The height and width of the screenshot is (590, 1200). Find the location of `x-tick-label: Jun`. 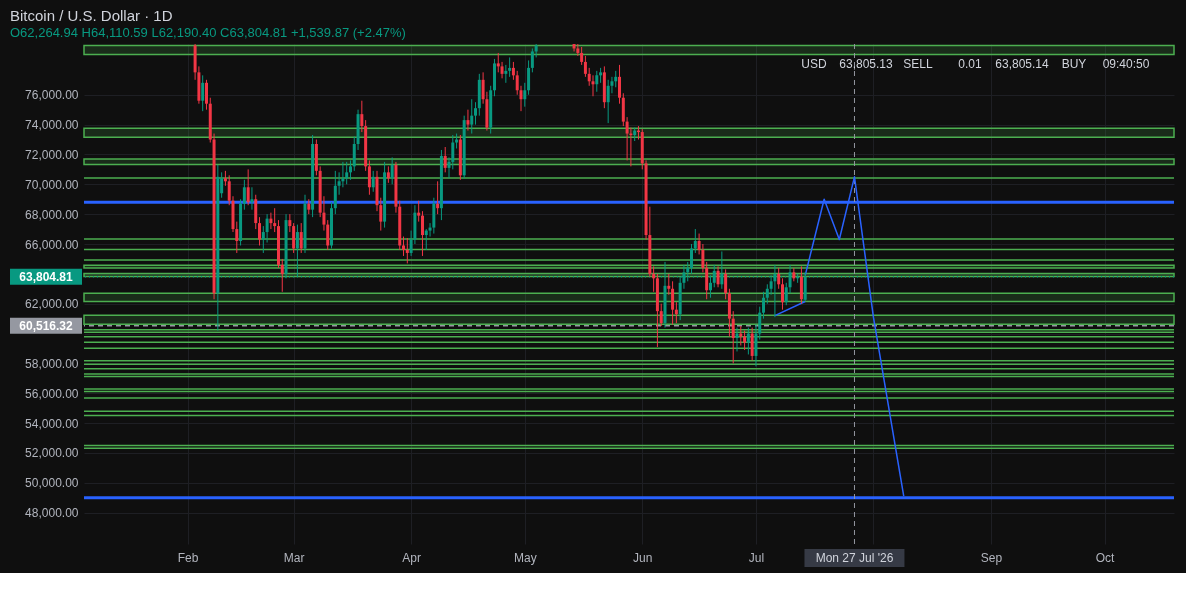

x-tick-label: Jun is located at coordinates (643, 557).